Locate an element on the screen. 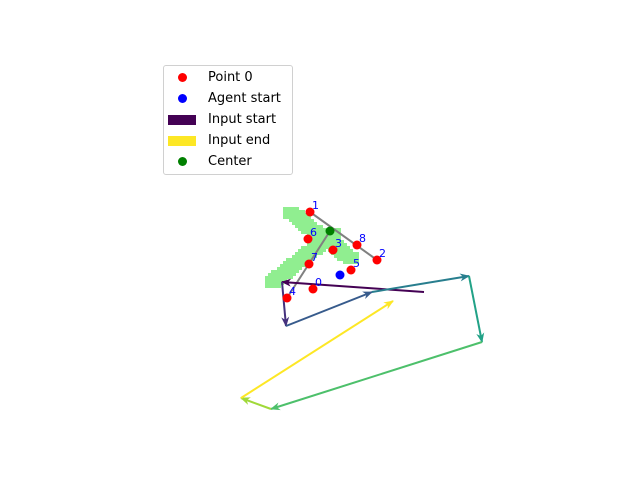 The width and height of the screenshot is (640, 480). legend-item-0: Point 0 is located at coordinates (228, 78).